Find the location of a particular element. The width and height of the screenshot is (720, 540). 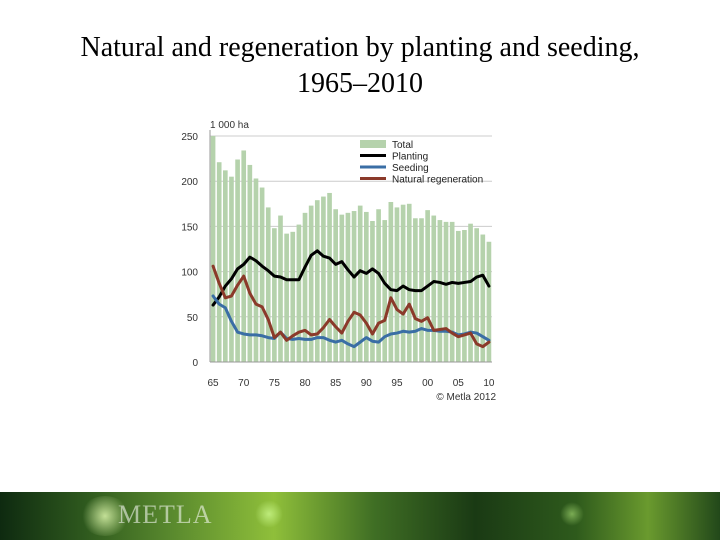

x-tick-label: 90 is located at coordinates (367, 383).